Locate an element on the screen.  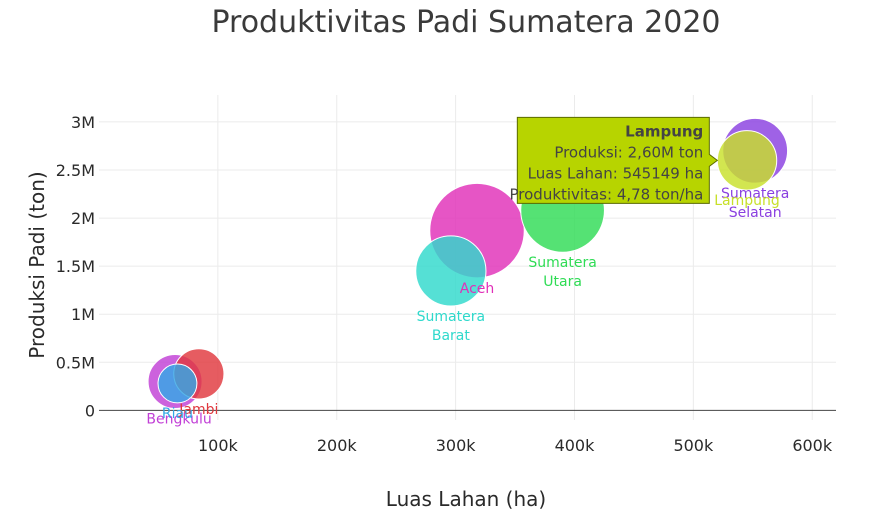
y-tick-label: 1.5M is located at coordinates (75, 266).